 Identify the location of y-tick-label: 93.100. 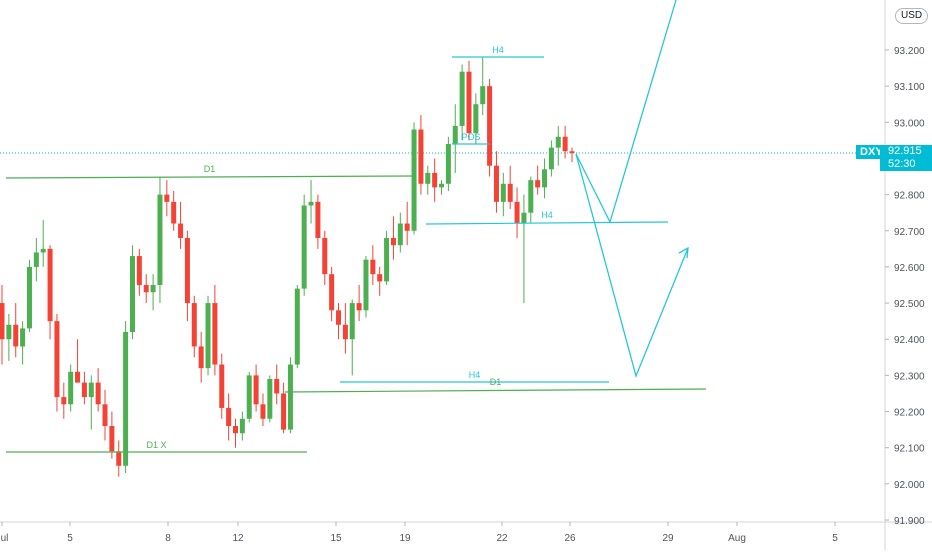
(909, 87).